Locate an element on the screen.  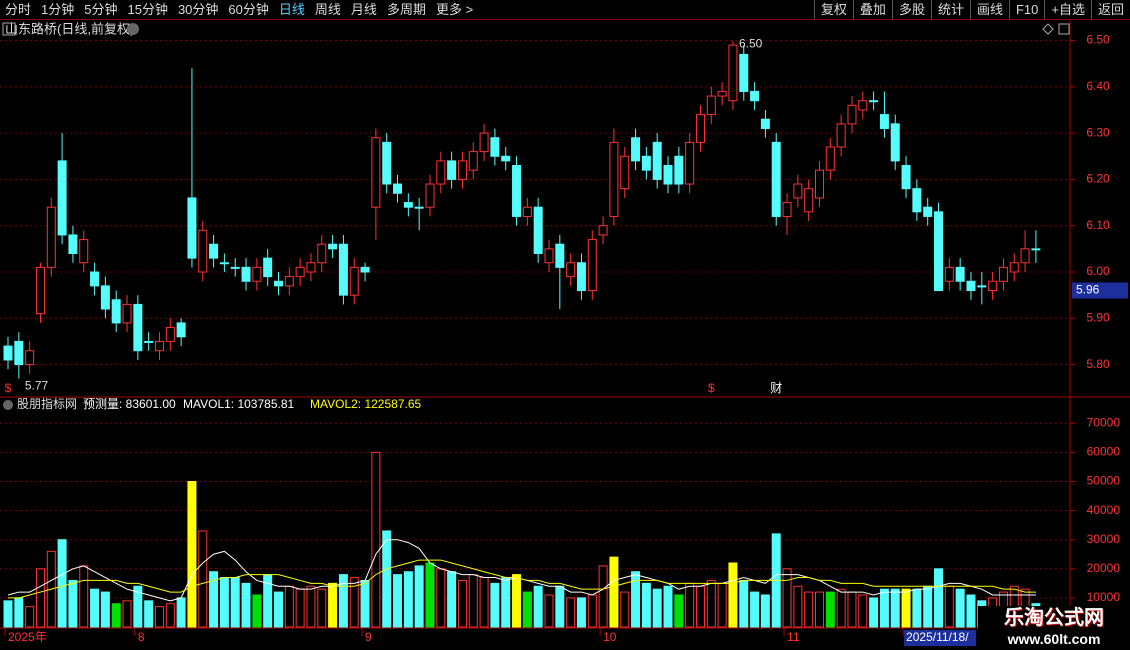
tool-button: 返回 is located at coordinates (1110, 9).